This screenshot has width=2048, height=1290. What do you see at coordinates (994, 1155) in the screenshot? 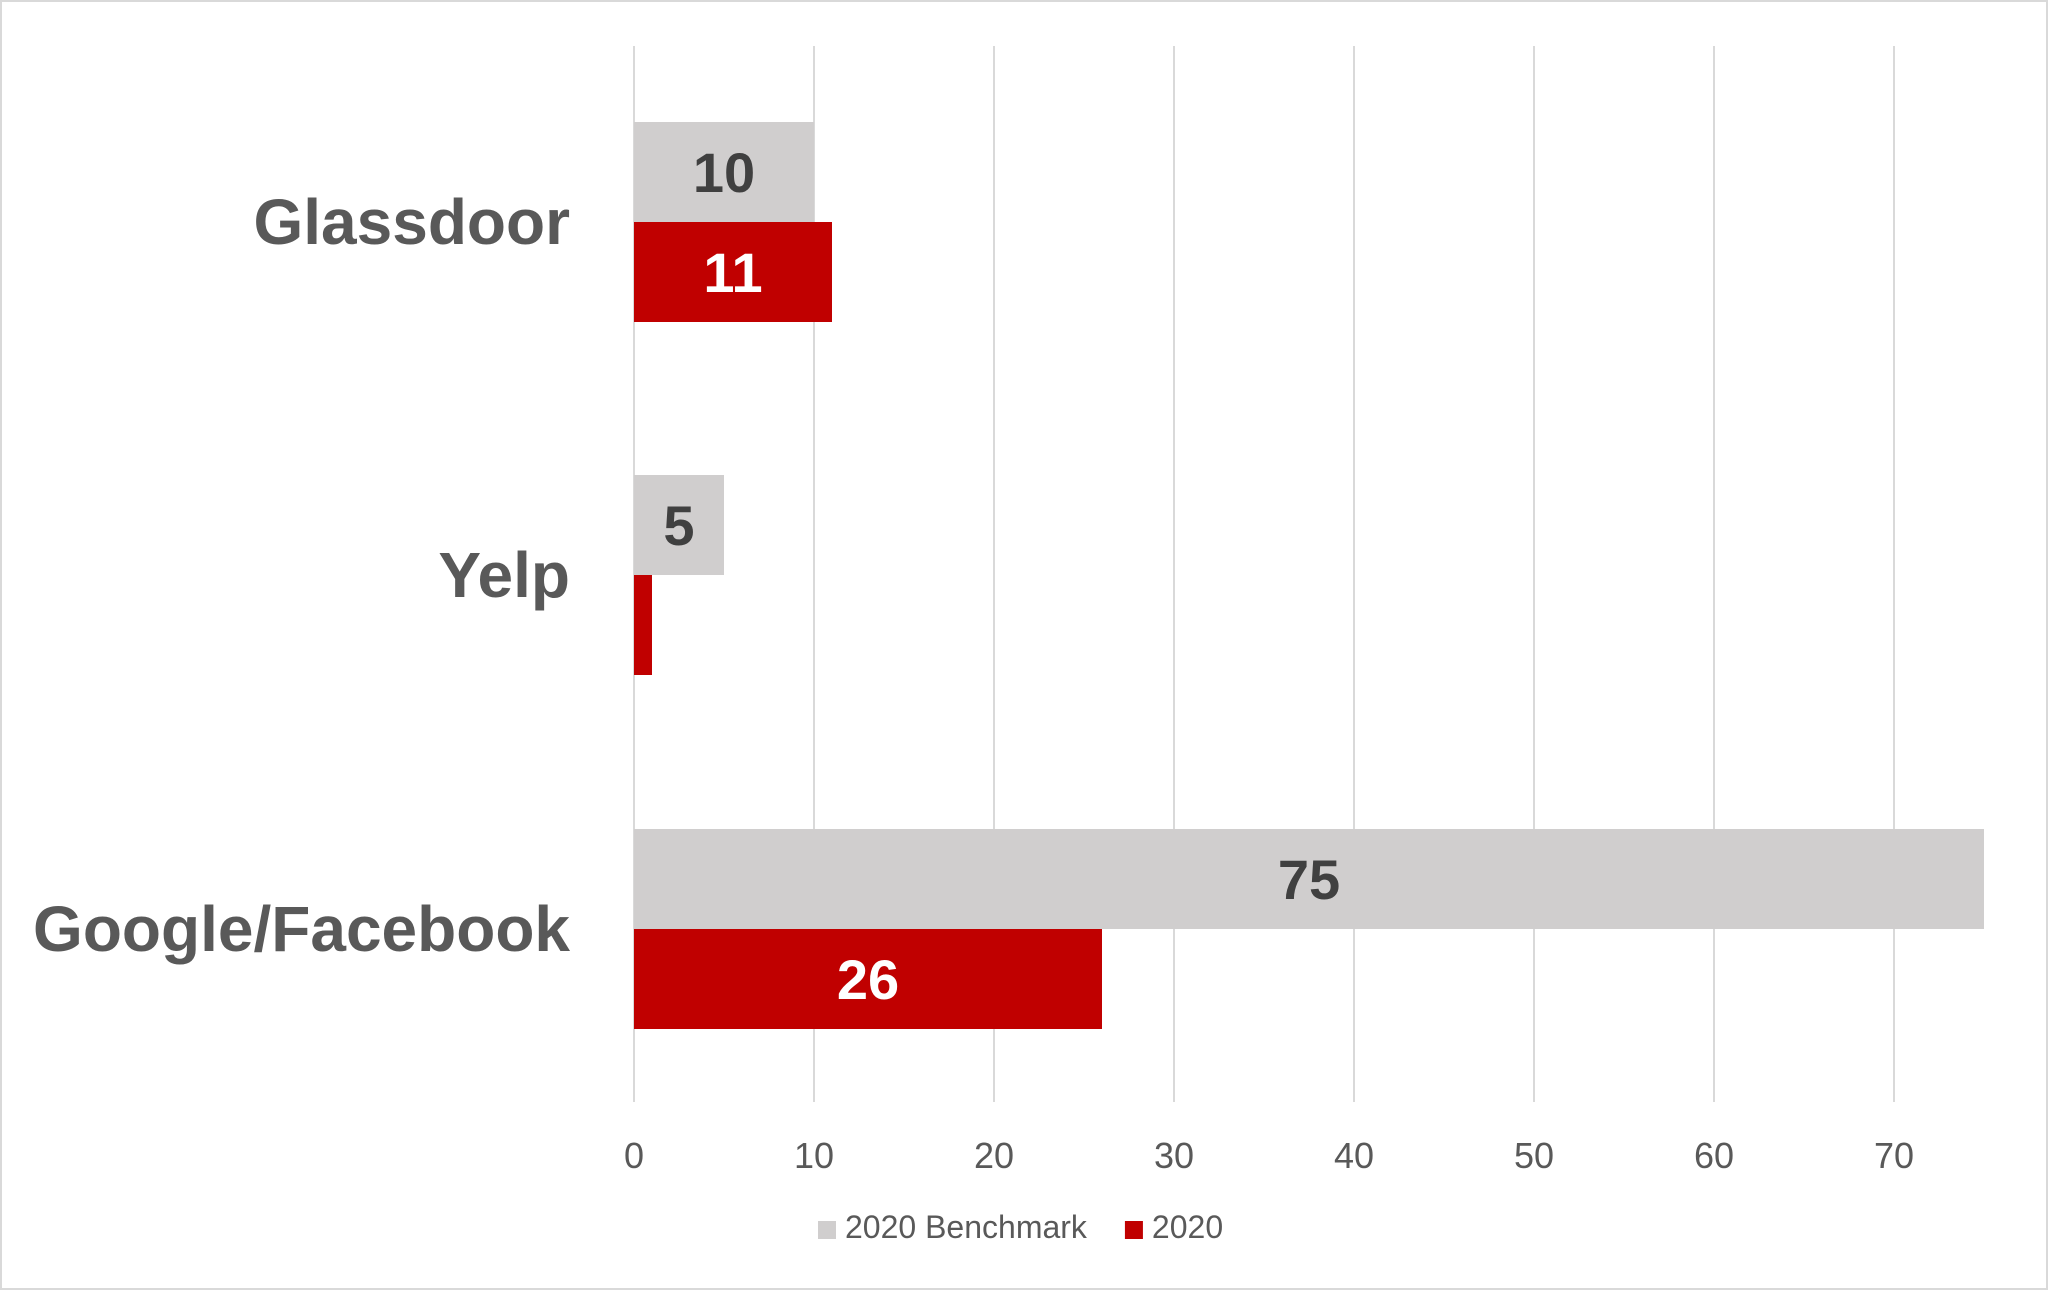
I see `tick-label-20: 20` at bounding box center [994, 1155].